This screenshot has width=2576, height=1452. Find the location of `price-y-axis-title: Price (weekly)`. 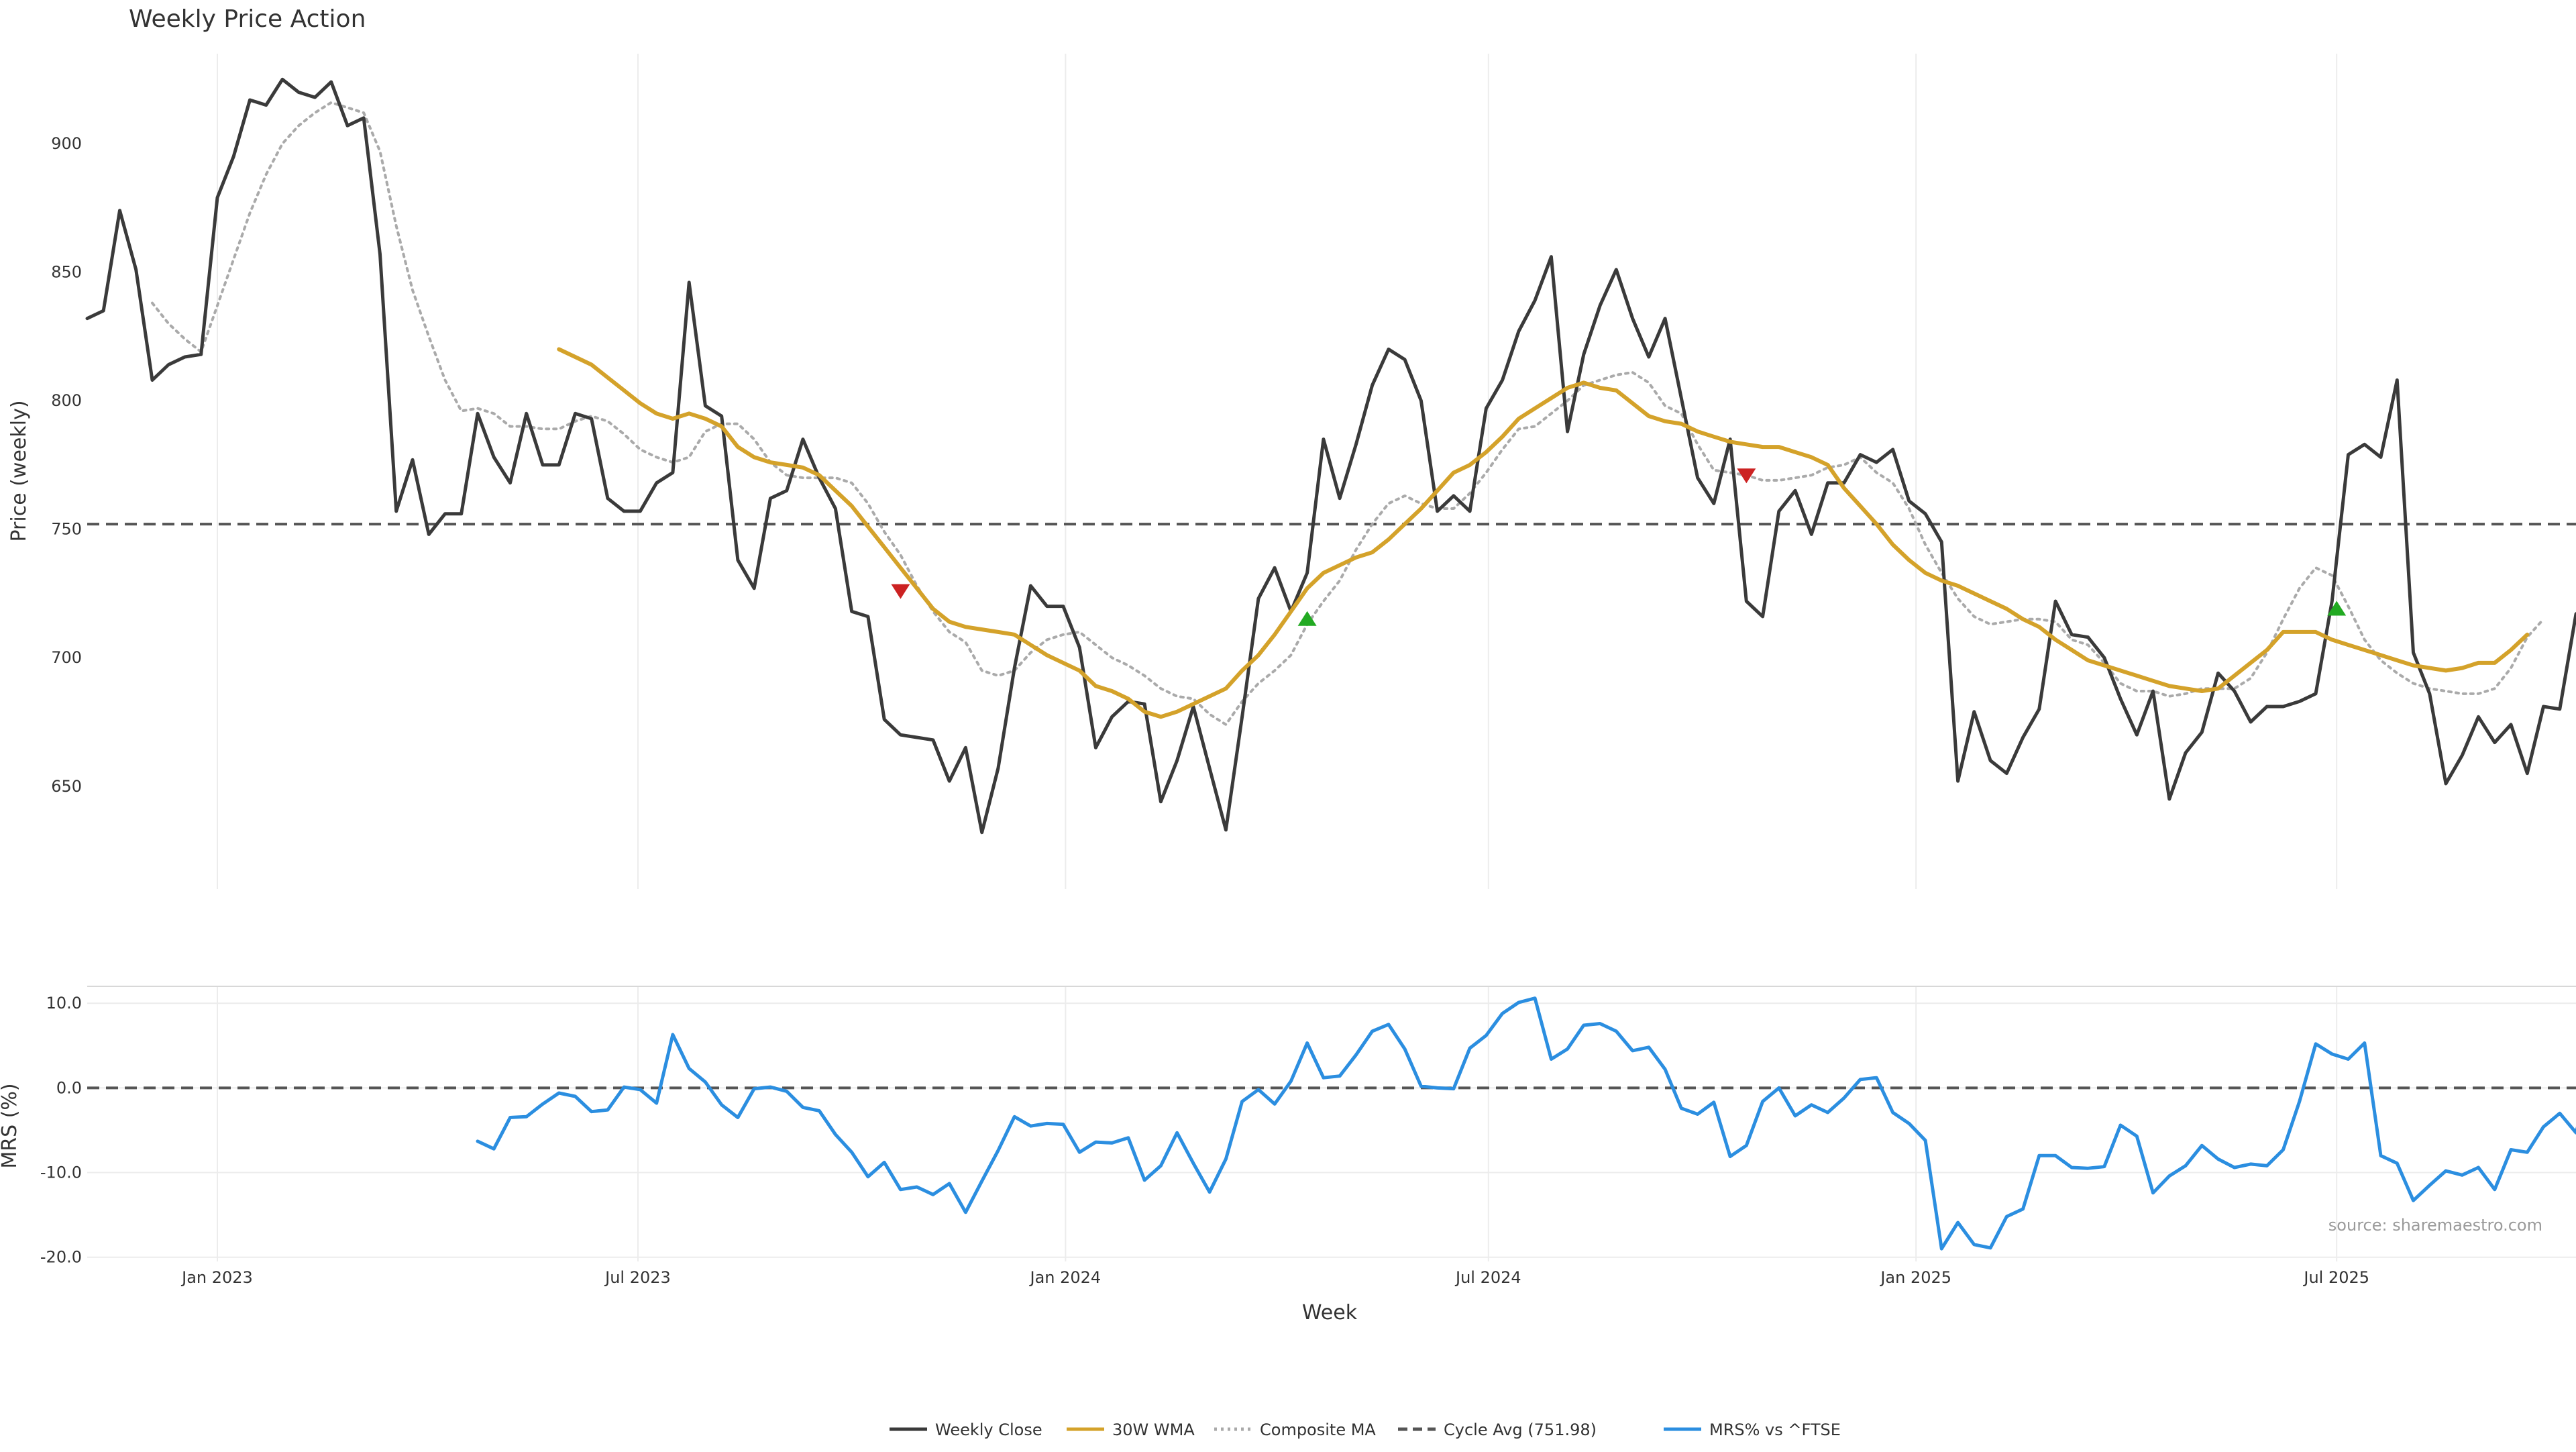

price-y-axis-title: Price (weekly) is located at coordinates (19, 471).